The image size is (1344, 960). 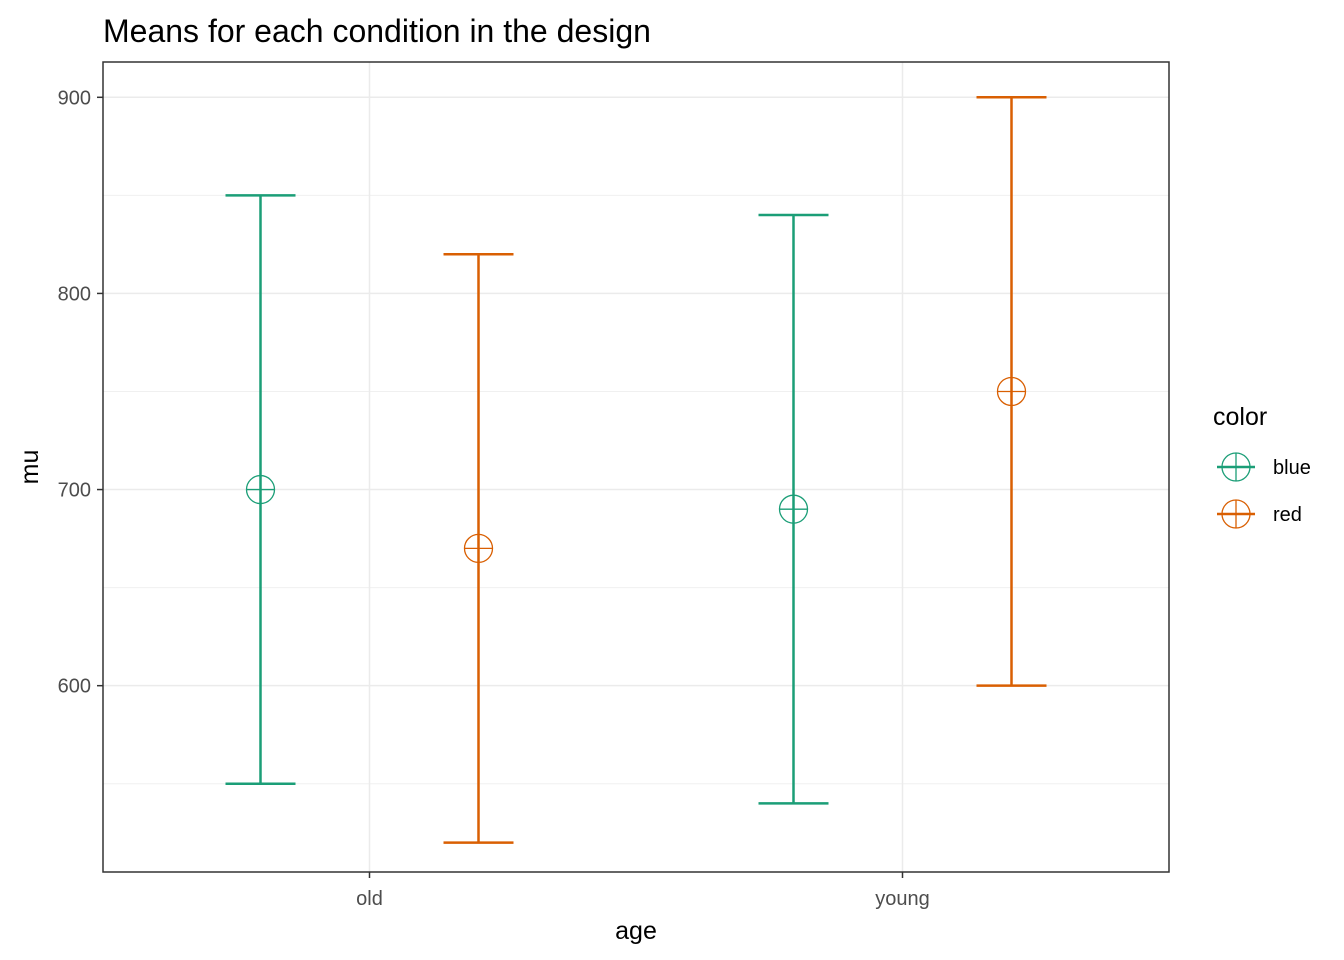 I want to click on errorbar-blue-old, so click(x=260, y=489).